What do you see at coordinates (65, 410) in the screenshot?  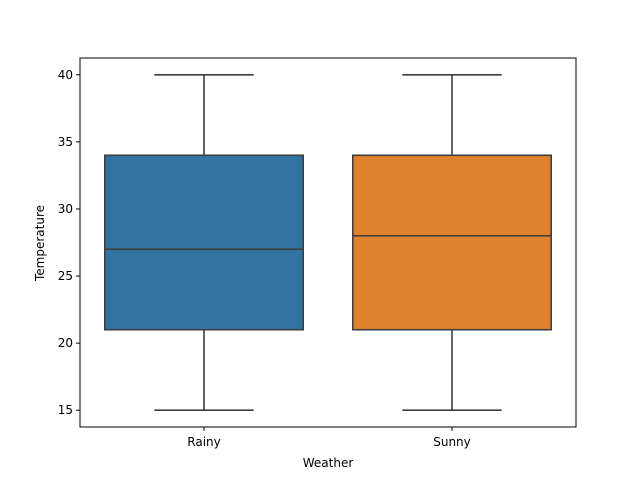 I see `y-tick-label: 15` at bounding box center [65, 410].